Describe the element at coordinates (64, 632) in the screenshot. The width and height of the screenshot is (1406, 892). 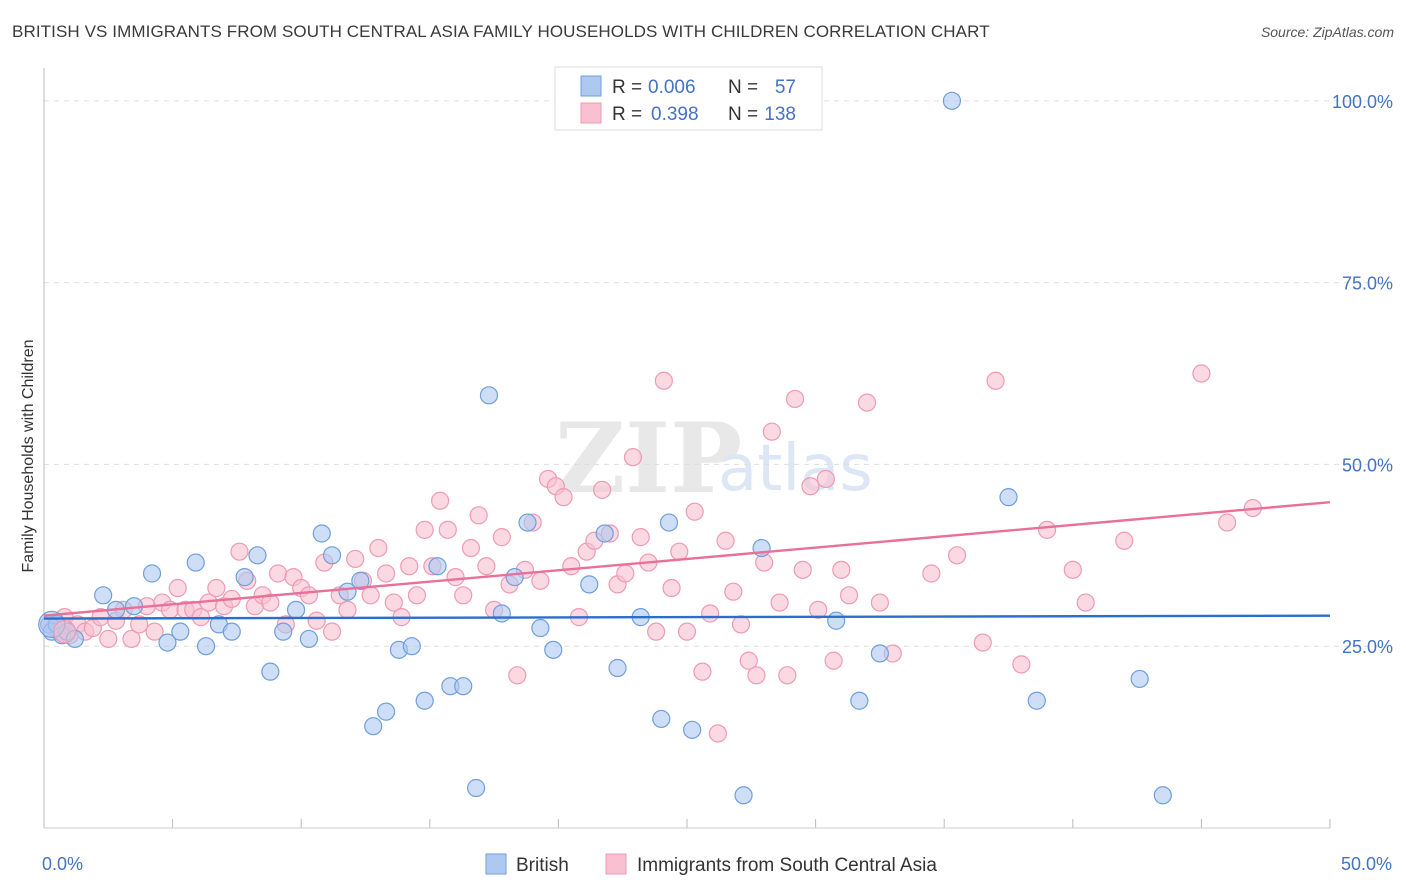
I see `immigrants-cluster-point` at that location.